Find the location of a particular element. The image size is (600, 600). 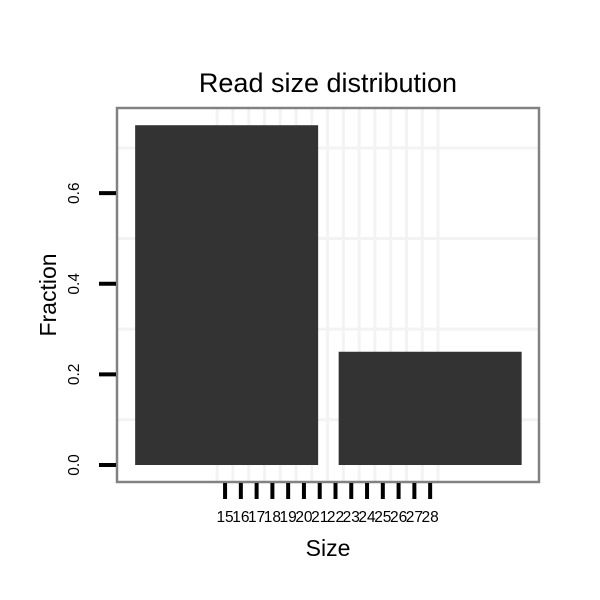

y-tick-label: 0.2 is located at coordinates (74, 375).